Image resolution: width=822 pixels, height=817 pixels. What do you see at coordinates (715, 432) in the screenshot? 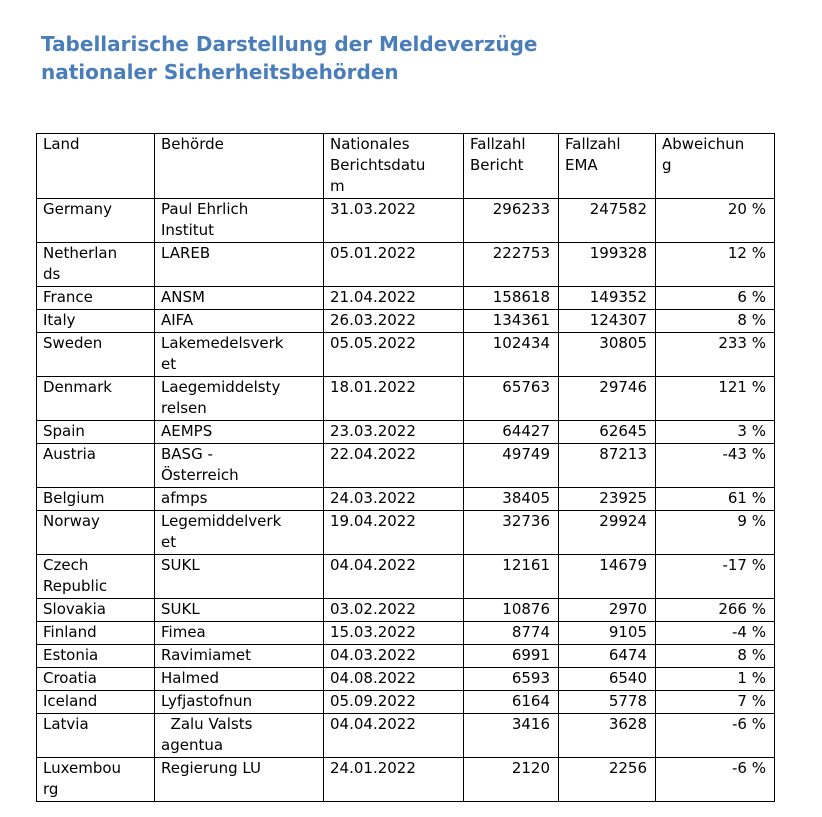
I see `cell-abweichung: 3 %` at bounding box center [715, 432].